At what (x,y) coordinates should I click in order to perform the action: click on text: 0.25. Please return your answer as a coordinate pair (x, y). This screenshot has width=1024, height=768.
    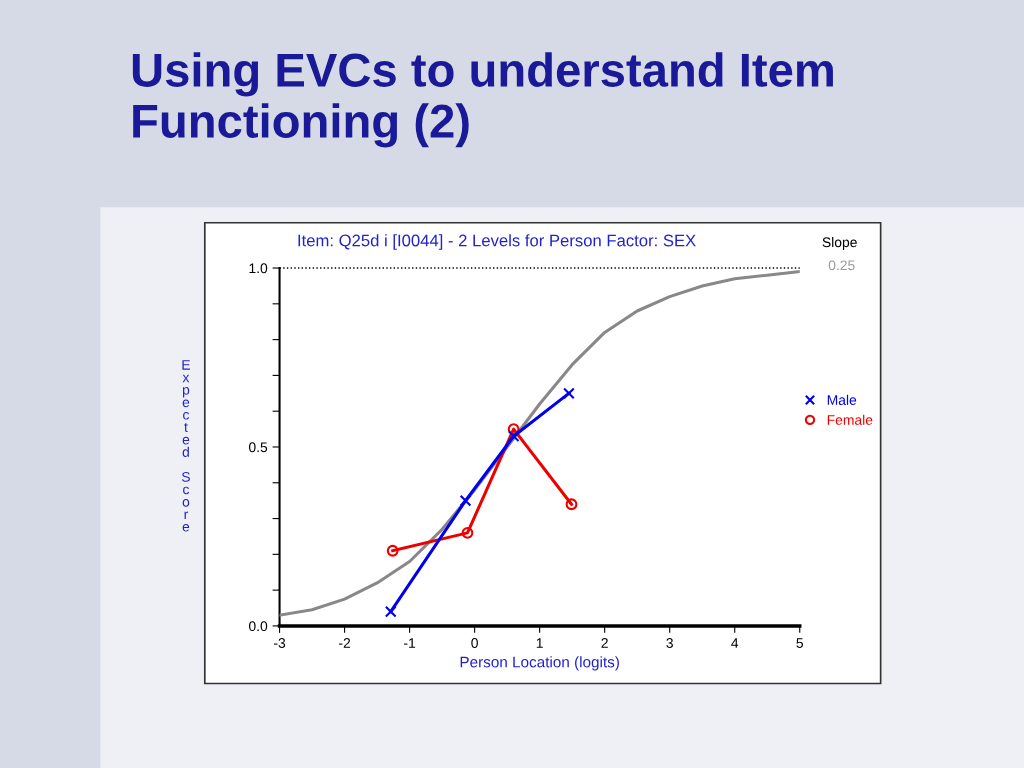
    Looking at the image, I should click on (841, 265).